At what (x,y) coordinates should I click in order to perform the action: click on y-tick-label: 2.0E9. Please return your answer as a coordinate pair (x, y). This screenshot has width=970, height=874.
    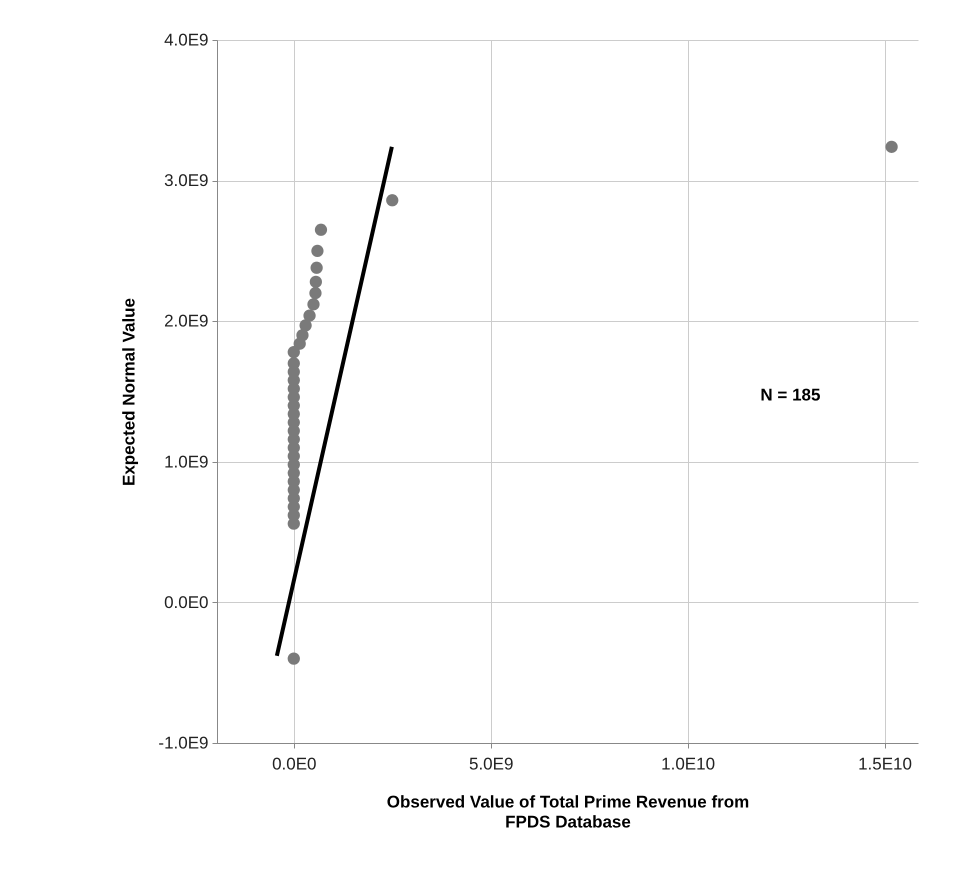
    Looking at the image, I should click on (186, 321).